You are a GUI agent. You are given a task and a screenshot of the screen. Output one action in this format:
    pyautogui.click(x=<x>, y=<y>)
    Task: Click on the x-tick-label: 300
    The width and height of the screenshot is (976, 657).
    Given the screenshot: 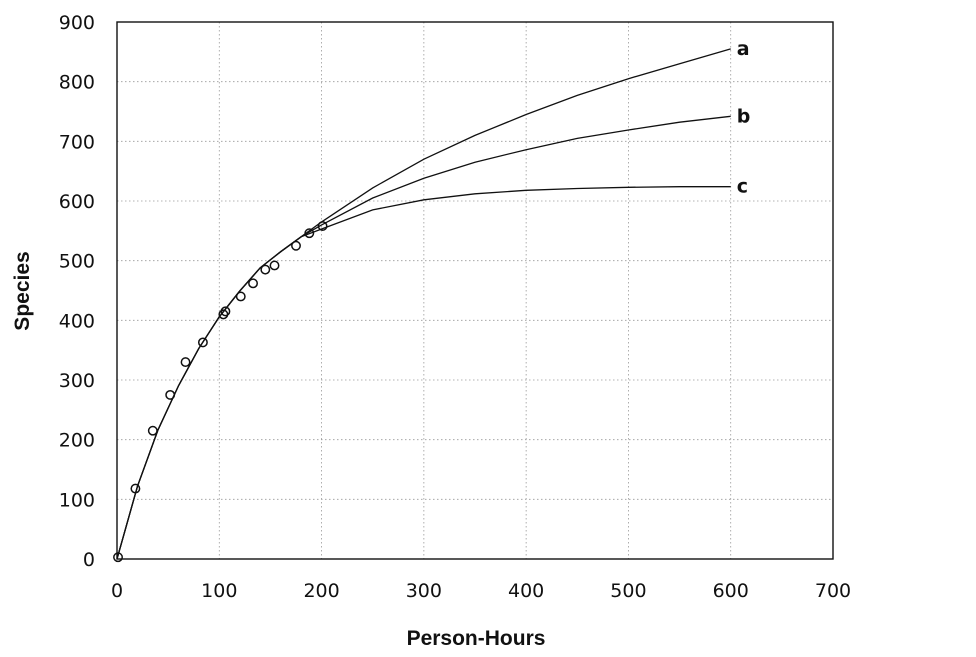 What is the action you would take?
    pyautogui.click(x=424, y=591)
    